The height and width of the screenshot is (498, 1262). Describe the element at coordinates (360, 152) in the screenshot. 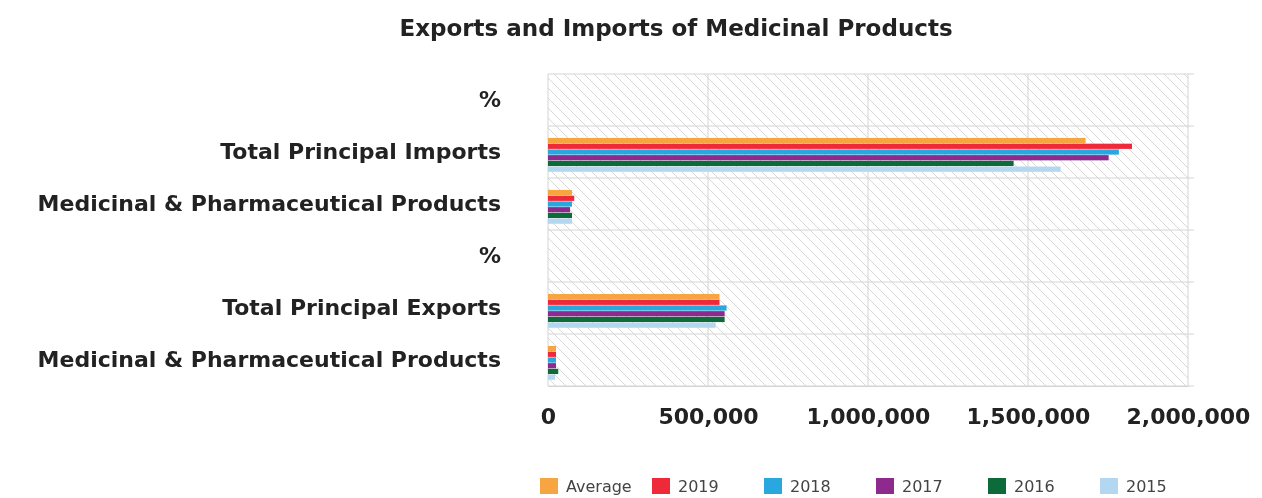

I see `y-tick-label: Total Principal Imports` at that location.